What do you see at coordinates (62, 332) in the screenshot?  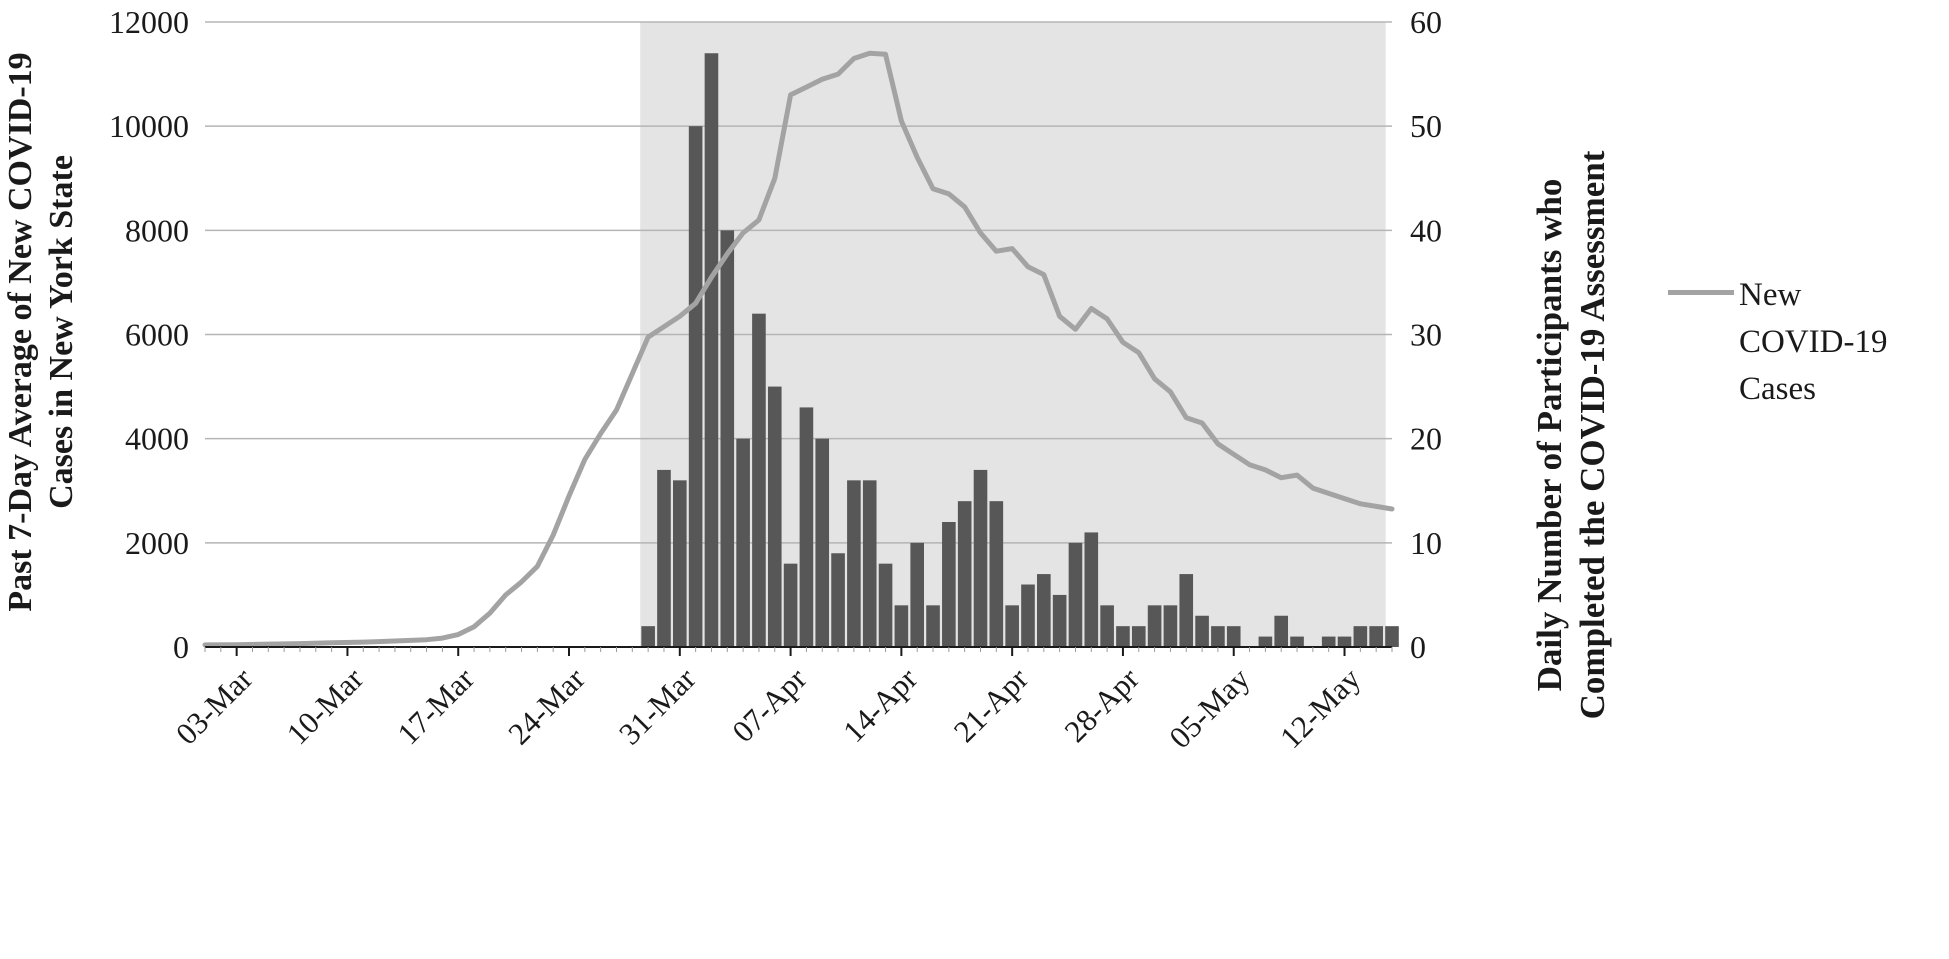 I see `left-axis-title-line2: Cases in New York State` at bounding box center [62, 332].